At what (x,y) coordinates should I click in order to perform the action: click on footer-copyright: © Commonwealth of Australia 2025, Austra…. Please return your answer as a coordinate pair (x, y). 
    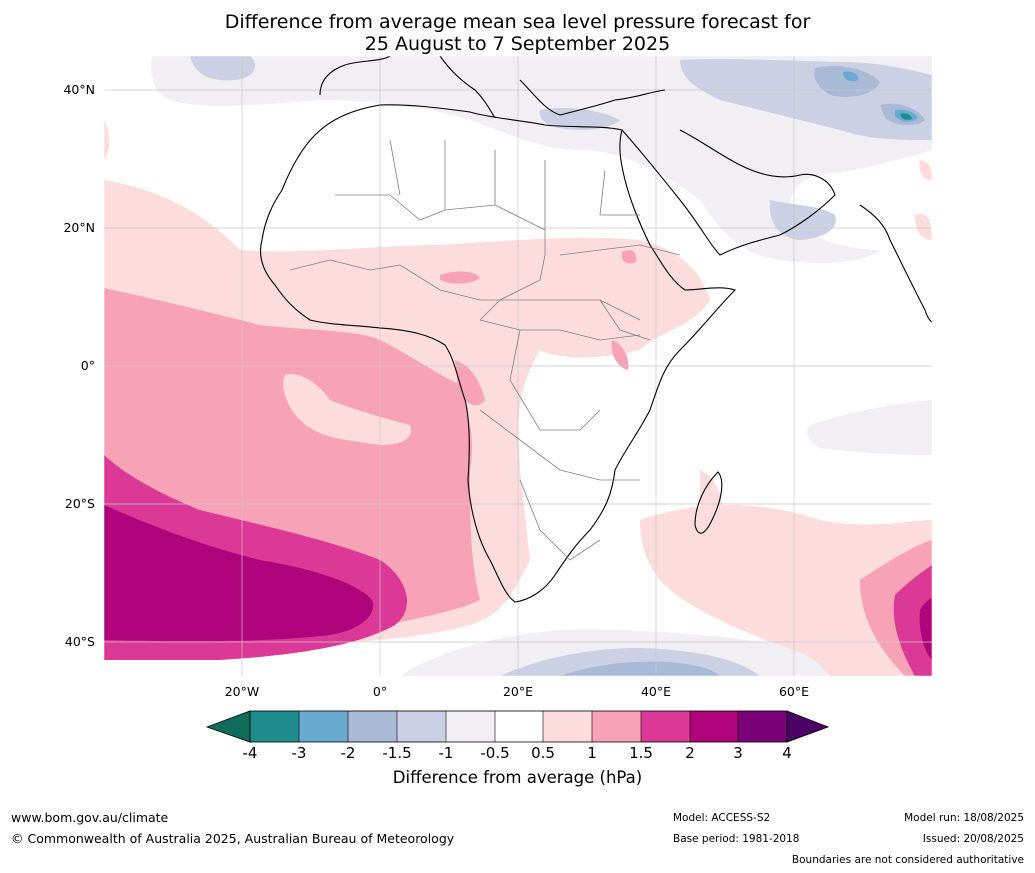
    Looking at the image, I should click on (233, 838).